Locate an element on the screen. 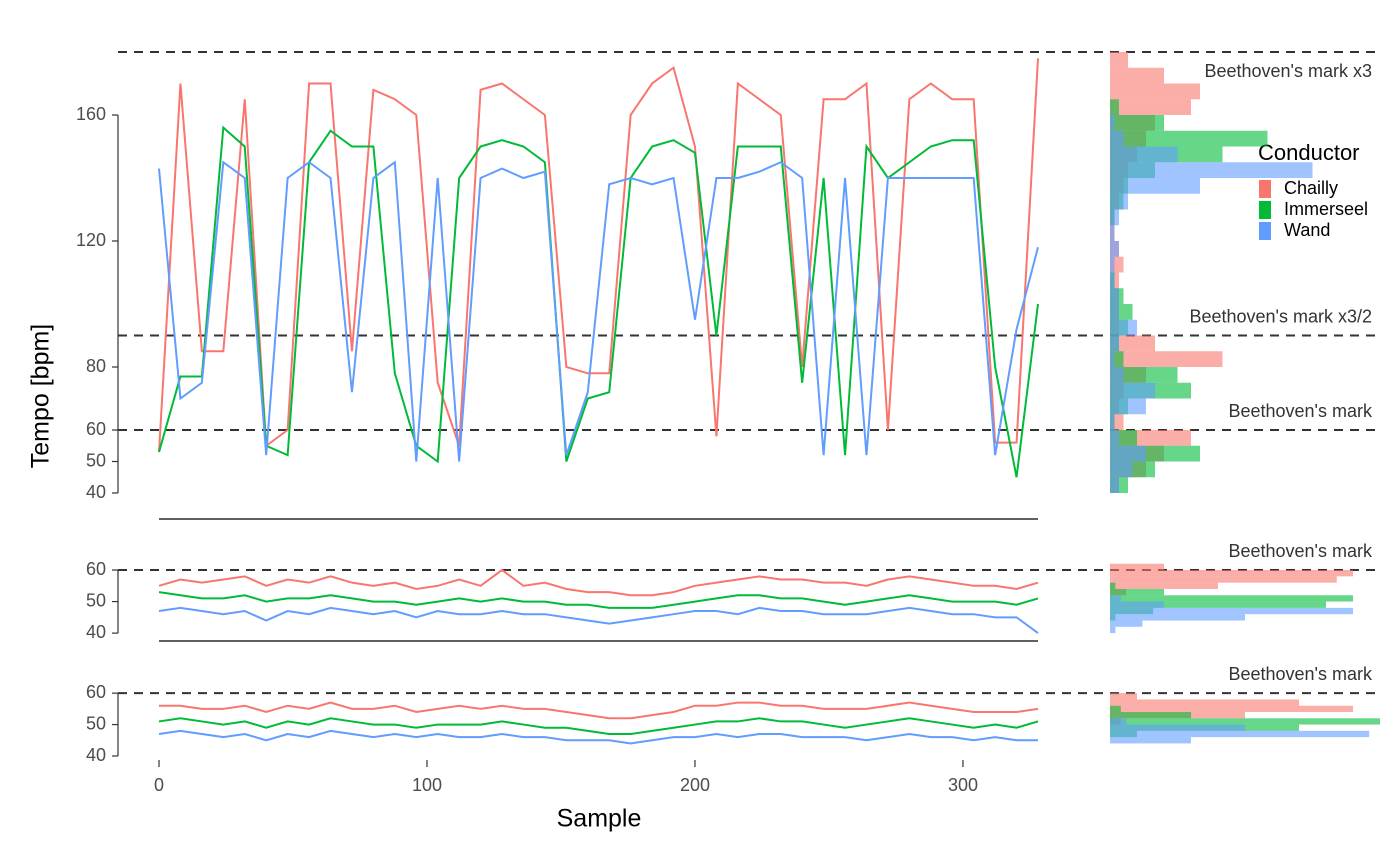 The image size is (1400, 865). y-axis-title: Tempo [bpm] is located at coordinates (41, 396).